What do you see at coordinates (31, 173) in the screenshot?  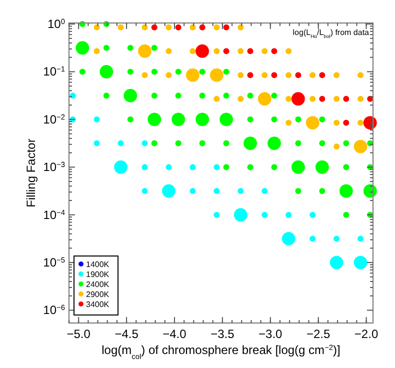 I see `y-axis-title: Filling Factor` at bounding box center [31, 173].